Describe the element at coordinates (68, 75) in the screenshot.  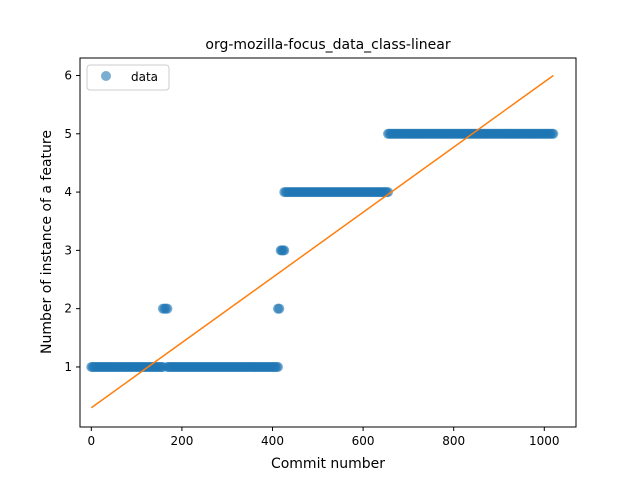
I see `y-tick-label: 6` at that location.